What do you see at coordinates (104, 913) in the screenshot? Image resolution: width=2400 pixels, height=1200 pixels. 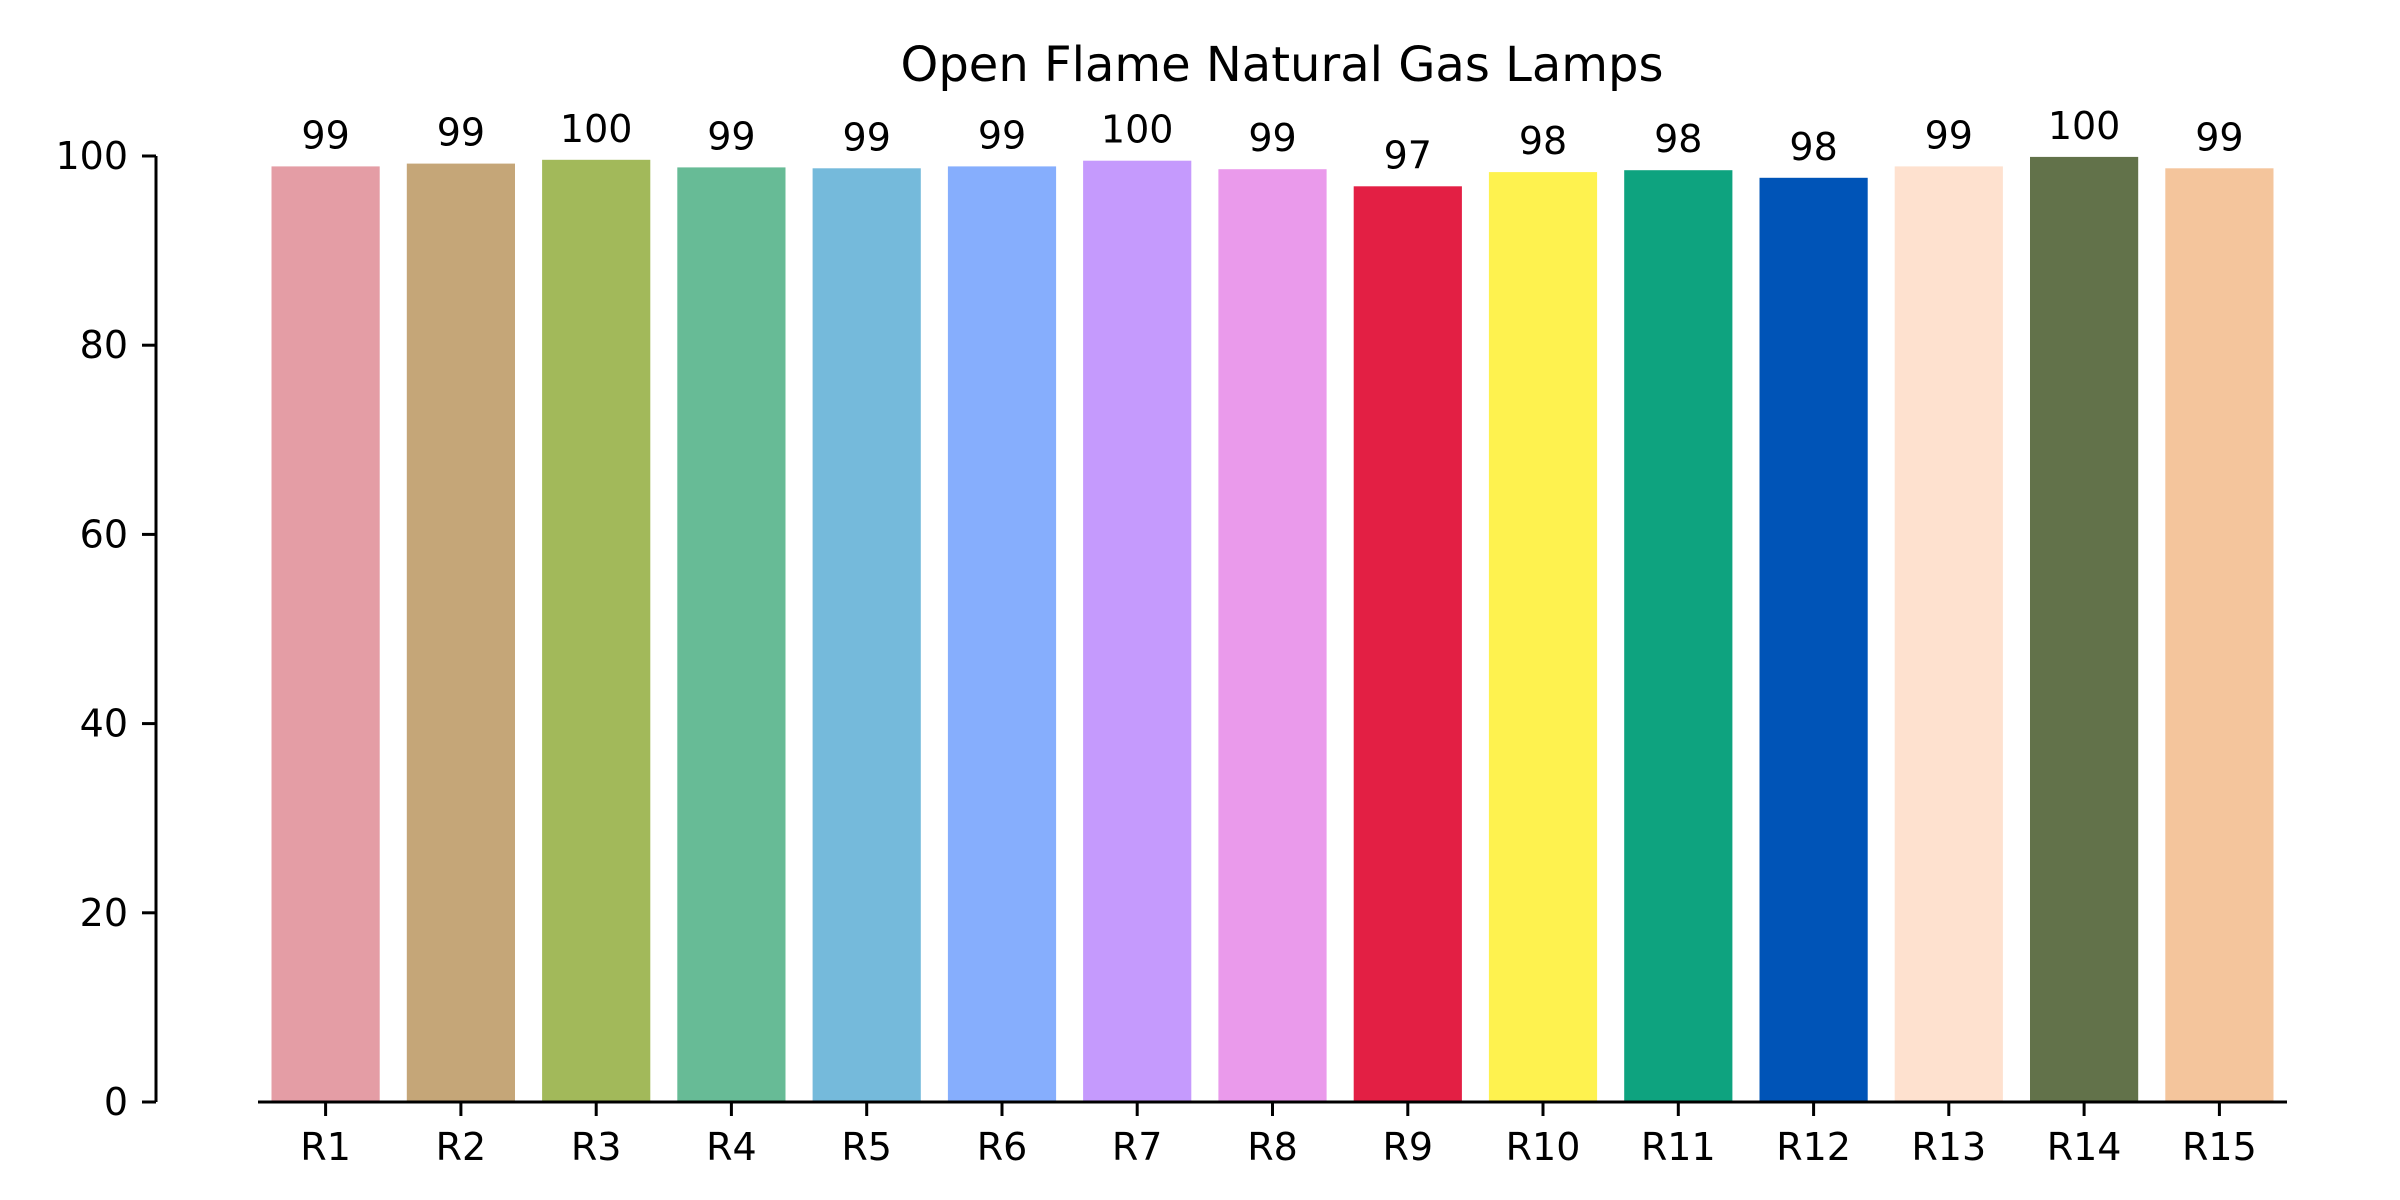 I see `y-tick-label-20: 20` at bounding box center [104, 913].